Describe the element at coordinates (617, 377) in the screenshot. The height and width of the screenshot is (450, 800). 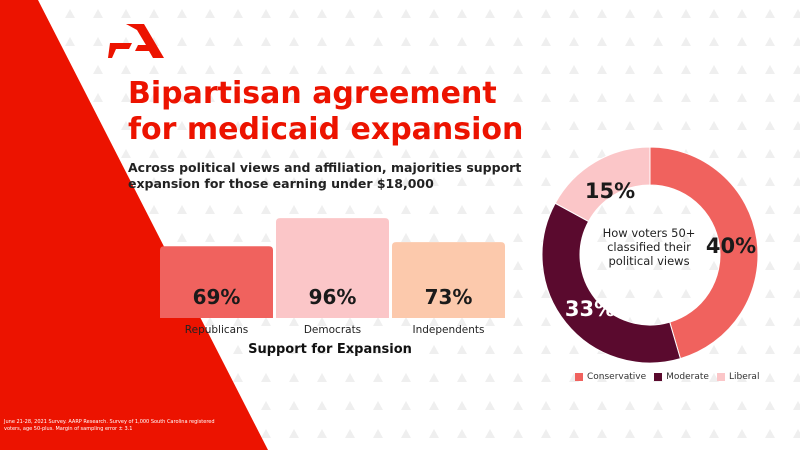
I see `legend-label: Conservative` at that location.